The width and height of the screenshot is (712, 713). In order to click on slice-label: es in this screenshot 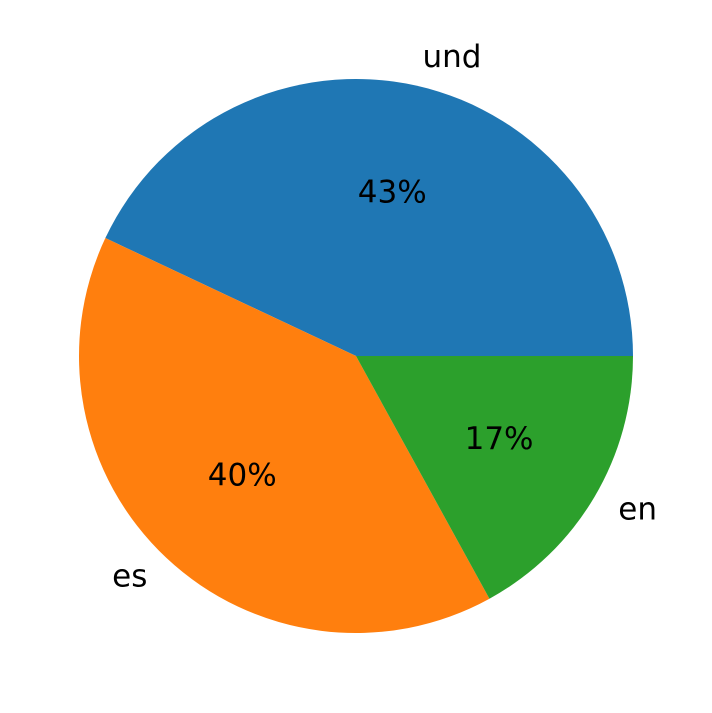, I will do `click(129, 577)`.